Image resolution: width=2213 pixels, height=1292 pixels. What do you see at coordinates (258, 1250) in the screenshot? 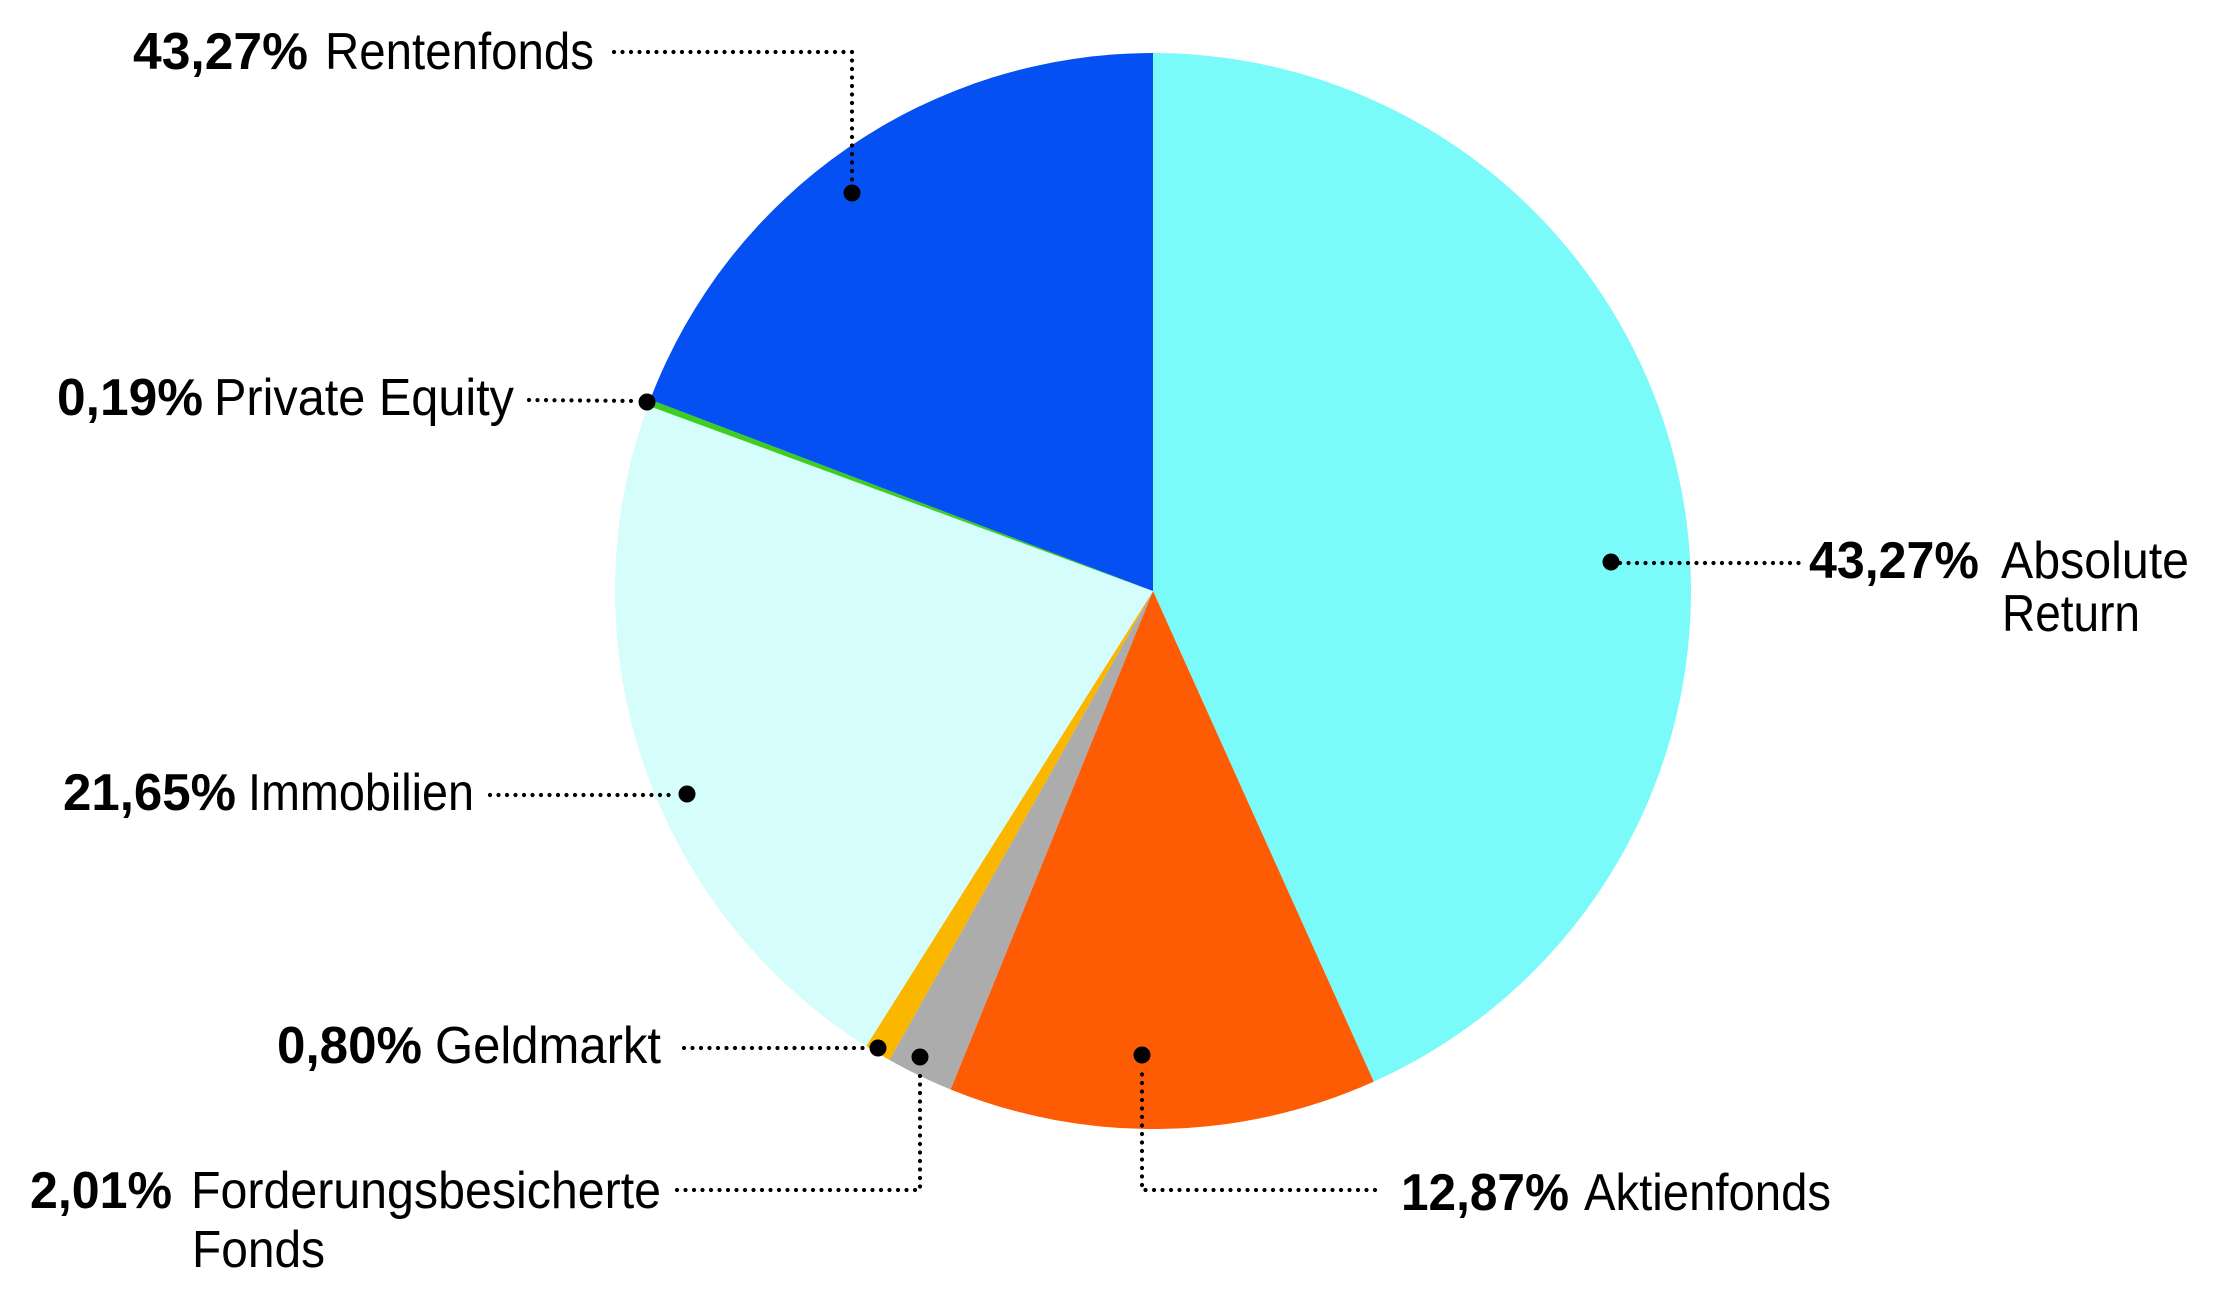
I see `svg-text: Fonds` at bounding box center [258, 1250].